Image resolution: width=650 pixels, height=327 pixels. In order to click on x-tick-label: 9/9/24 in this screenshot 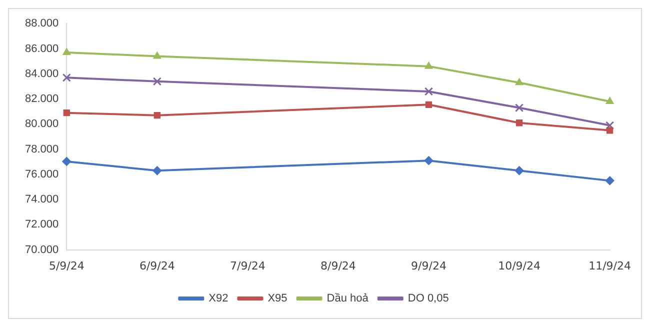, I will do `click(428, 265)`.